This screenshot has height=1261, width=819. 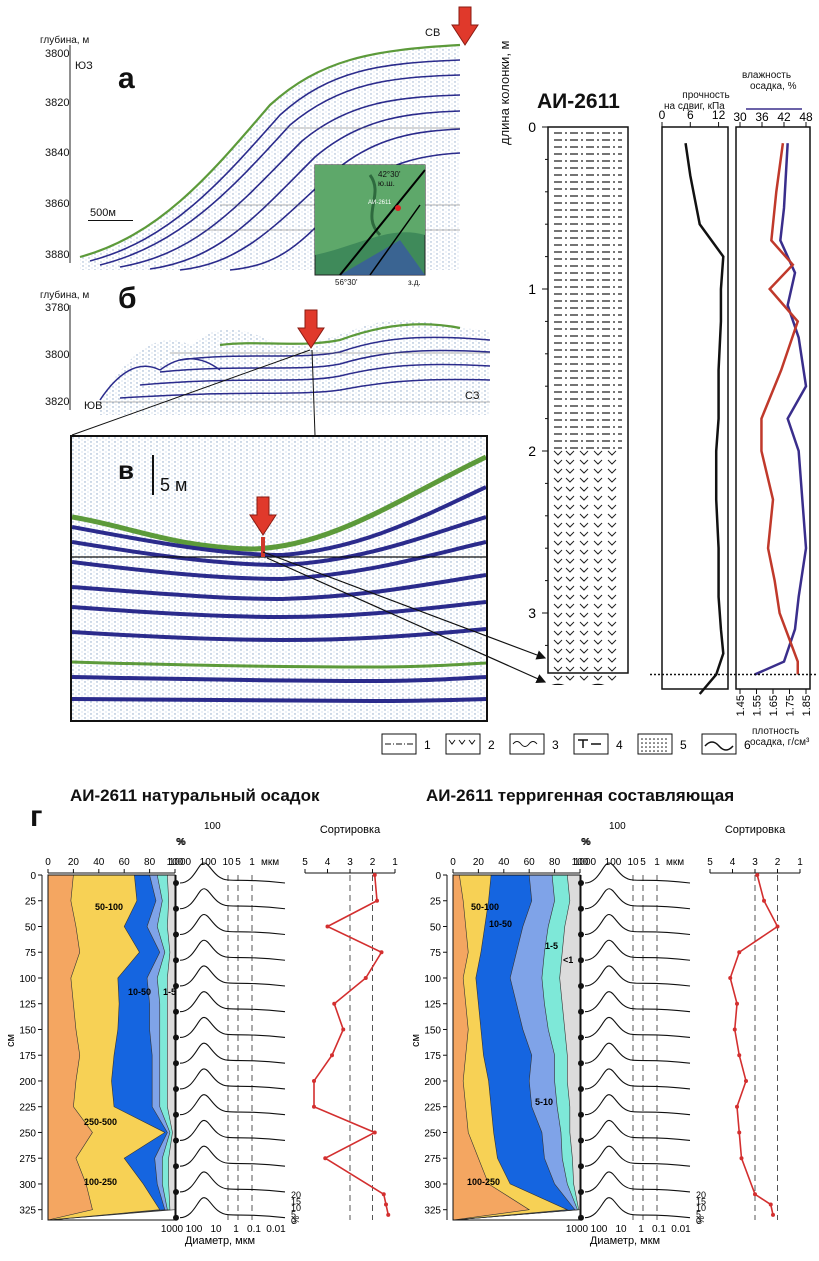 What do you see at coordinates (70, 1047) in the screenshot?
I see `fraction-area` at bounding box center [70, 1047].